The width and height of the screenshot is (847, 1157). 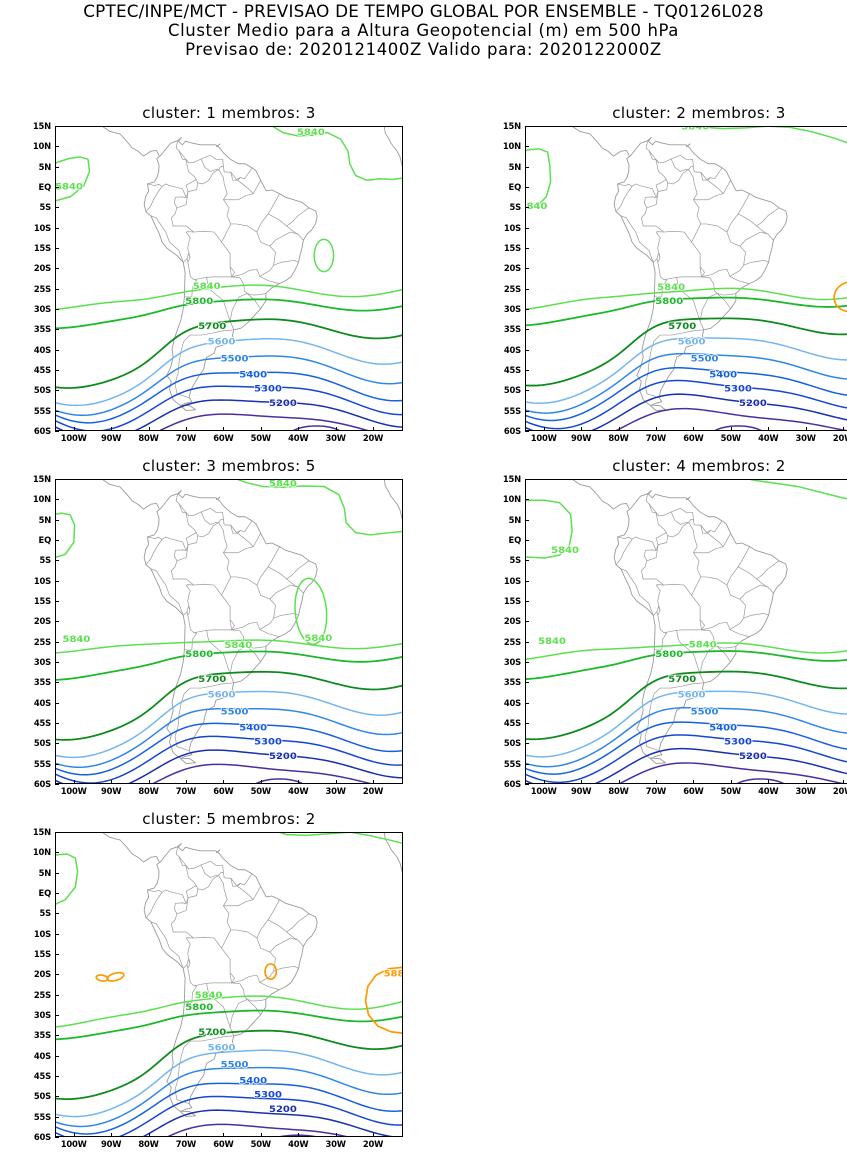 What do you see at coordinates (335, 438) in the screenshot?
I see `x-axis-tick-label: 30W` at bounding box center [335, 438].